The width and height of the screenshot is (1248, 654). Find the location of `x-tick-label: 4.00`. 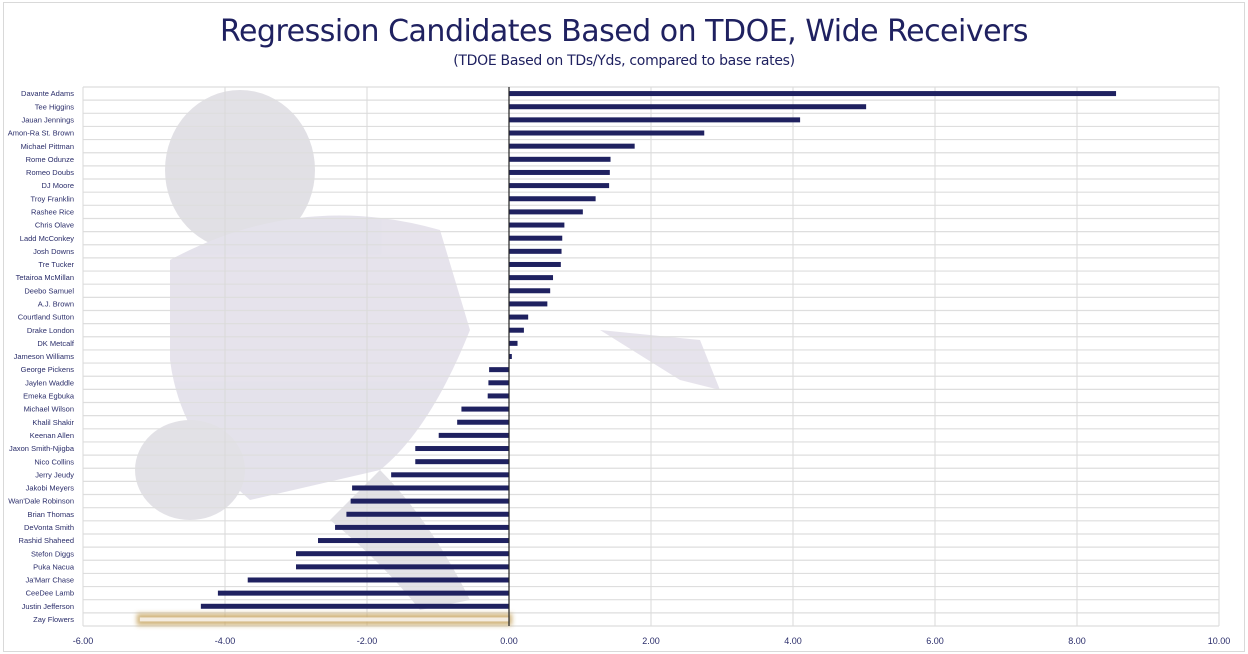

x-tick-label: 4.00 is located at coordinates (793, 641).